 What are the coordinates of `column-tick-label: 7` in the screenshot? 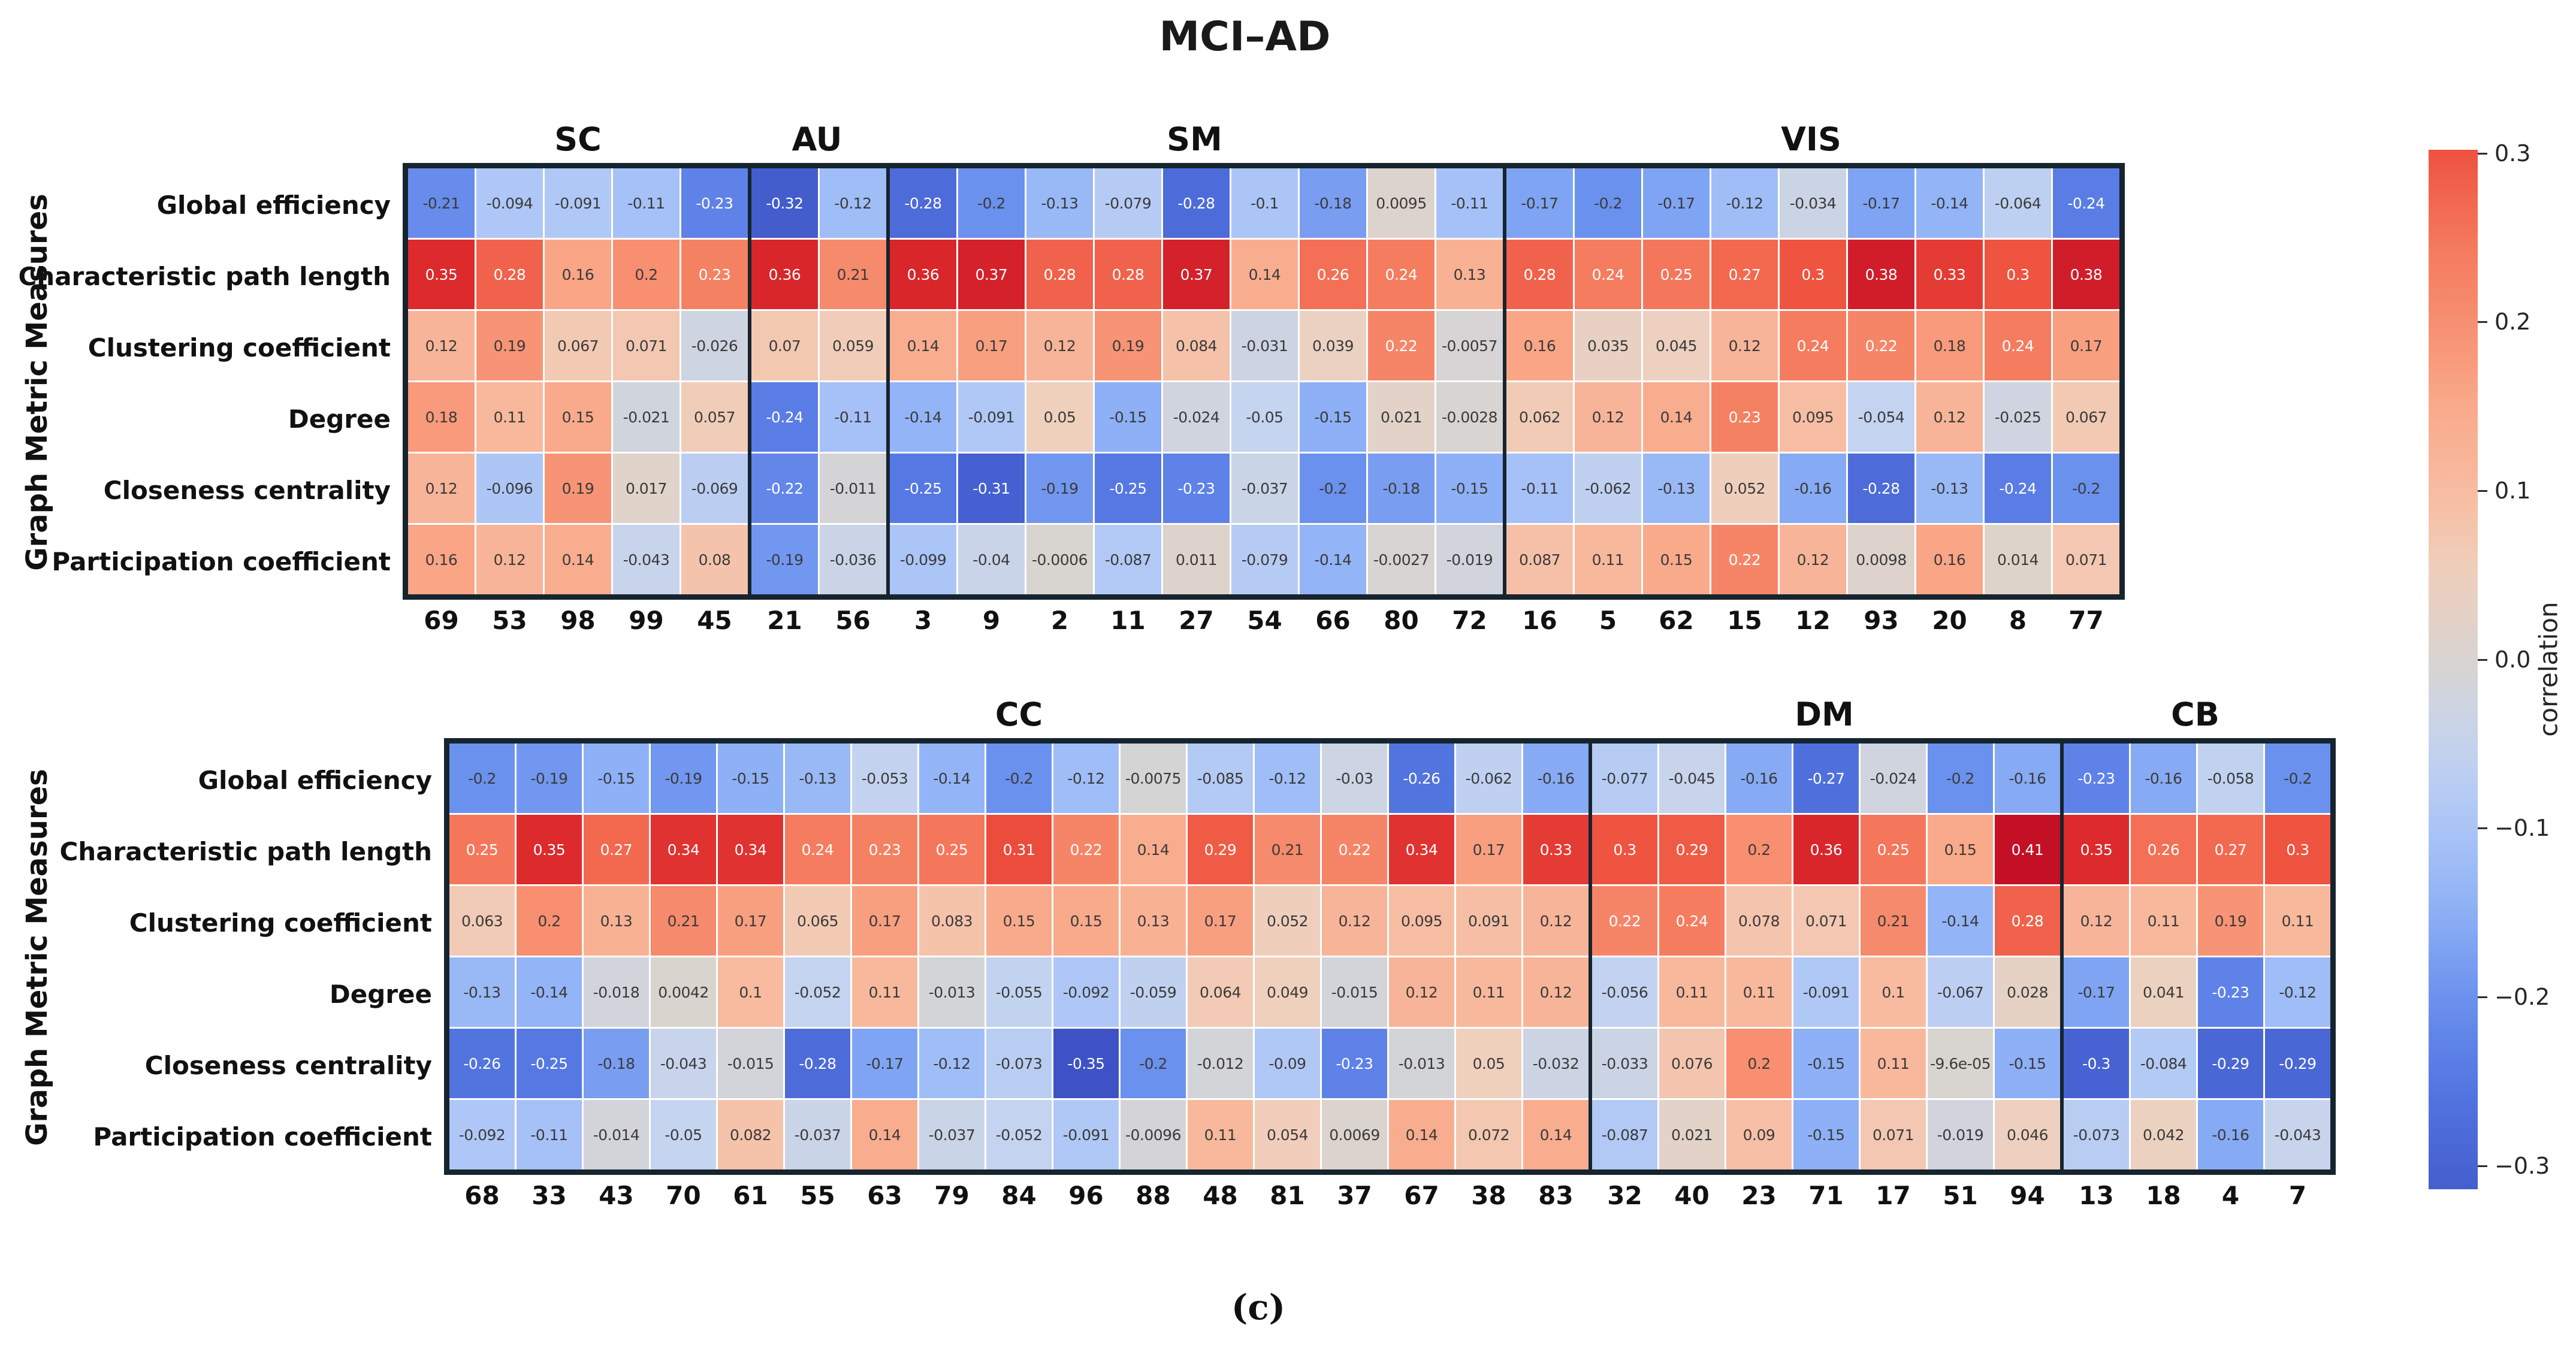 It's located at (2298, 1195).